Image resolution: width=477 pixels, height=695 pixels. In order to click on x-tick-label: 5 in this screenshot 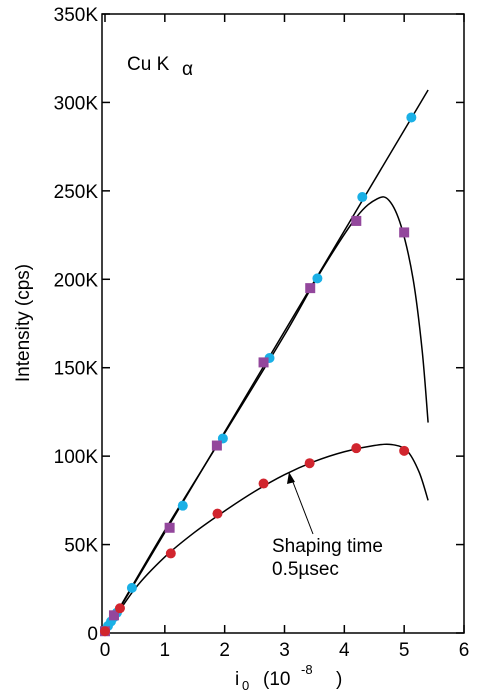, I will do `click(404, 650)`.